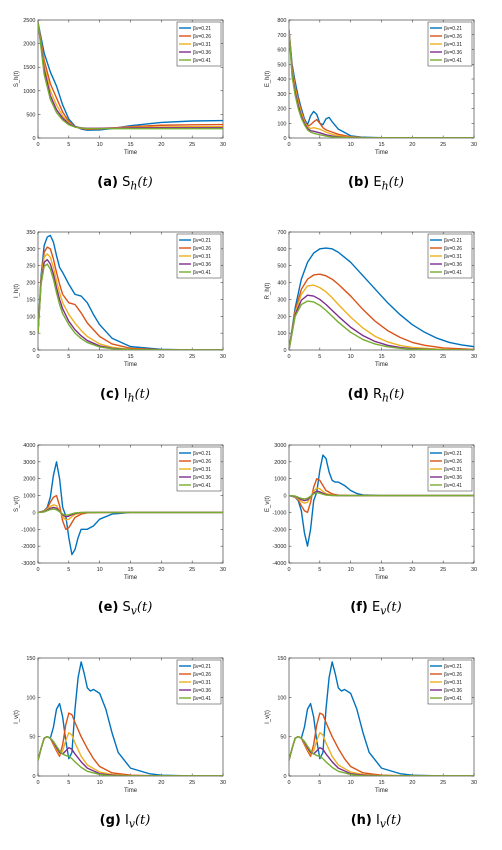  What do you see at coordinates (281, 250) in the screenshot?
I see `y-tick-label: 600` at bounding box center [281, 250].